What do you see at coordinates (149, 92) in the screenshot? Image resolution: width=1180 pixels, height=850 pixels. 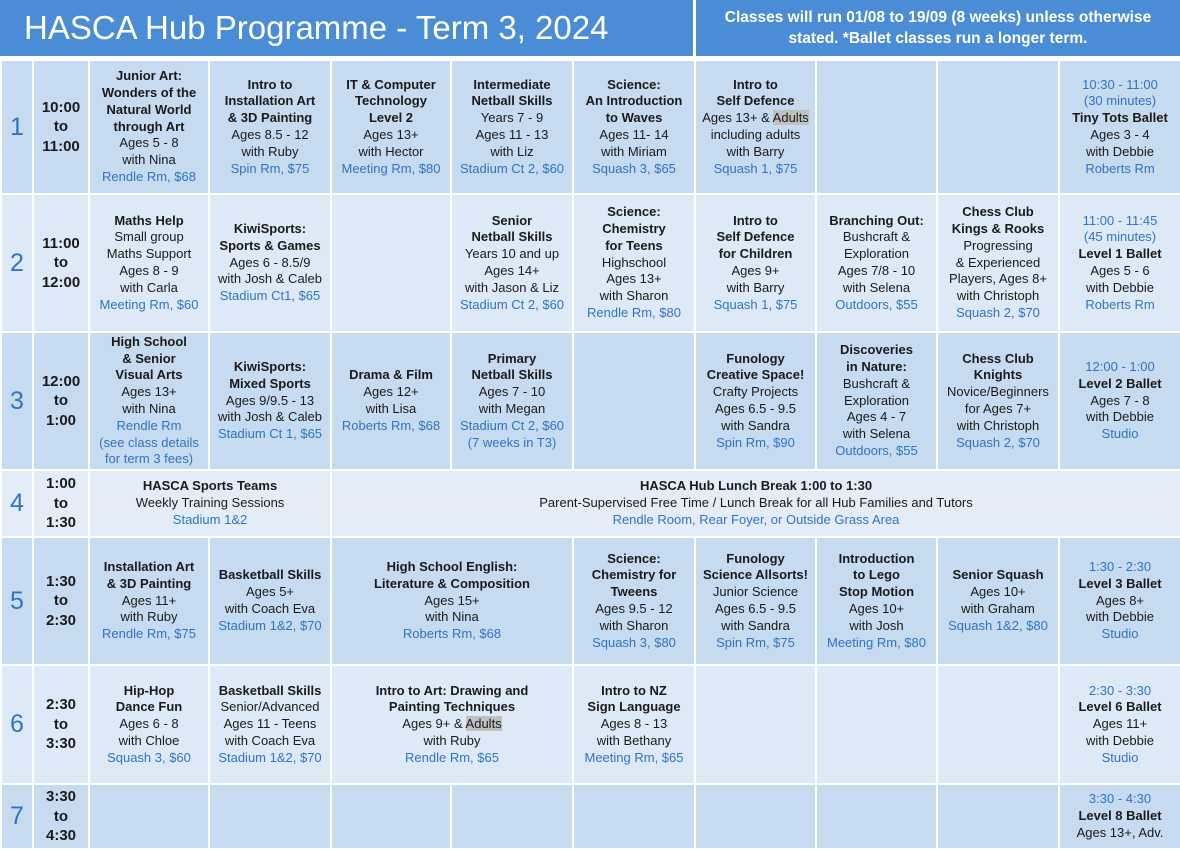 I see `class-title: Wonders of the` at bounding box center [149, 92].